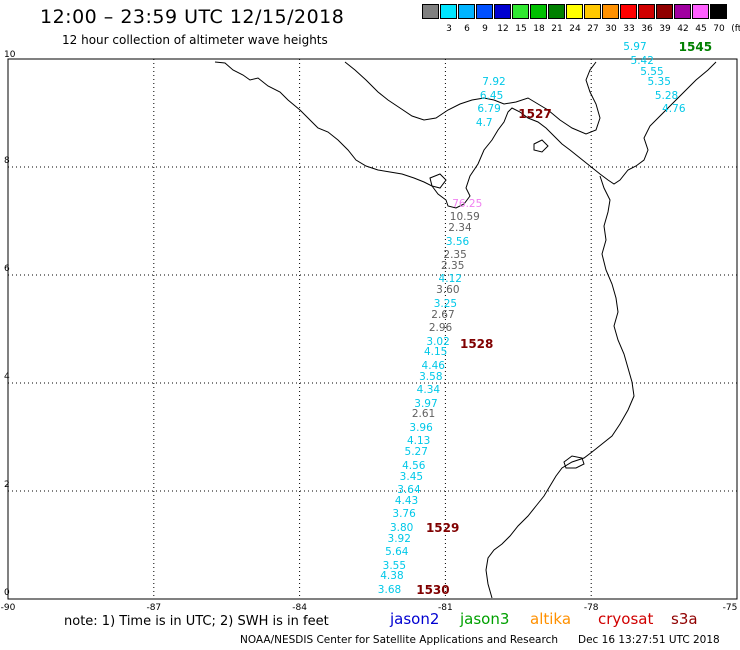  I want to click on legend-label: 30, so click(611, 29).